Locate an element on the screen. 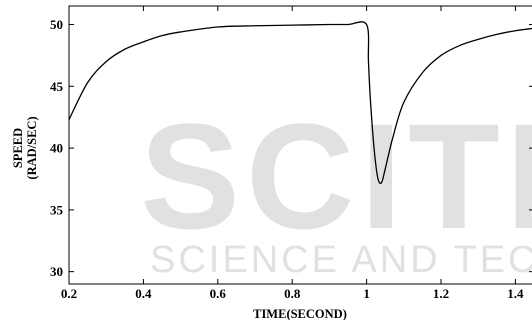 The width and height of the screenshot is (532, 320). x-tick-label: 0.4 is located at coordinates (143, 293).